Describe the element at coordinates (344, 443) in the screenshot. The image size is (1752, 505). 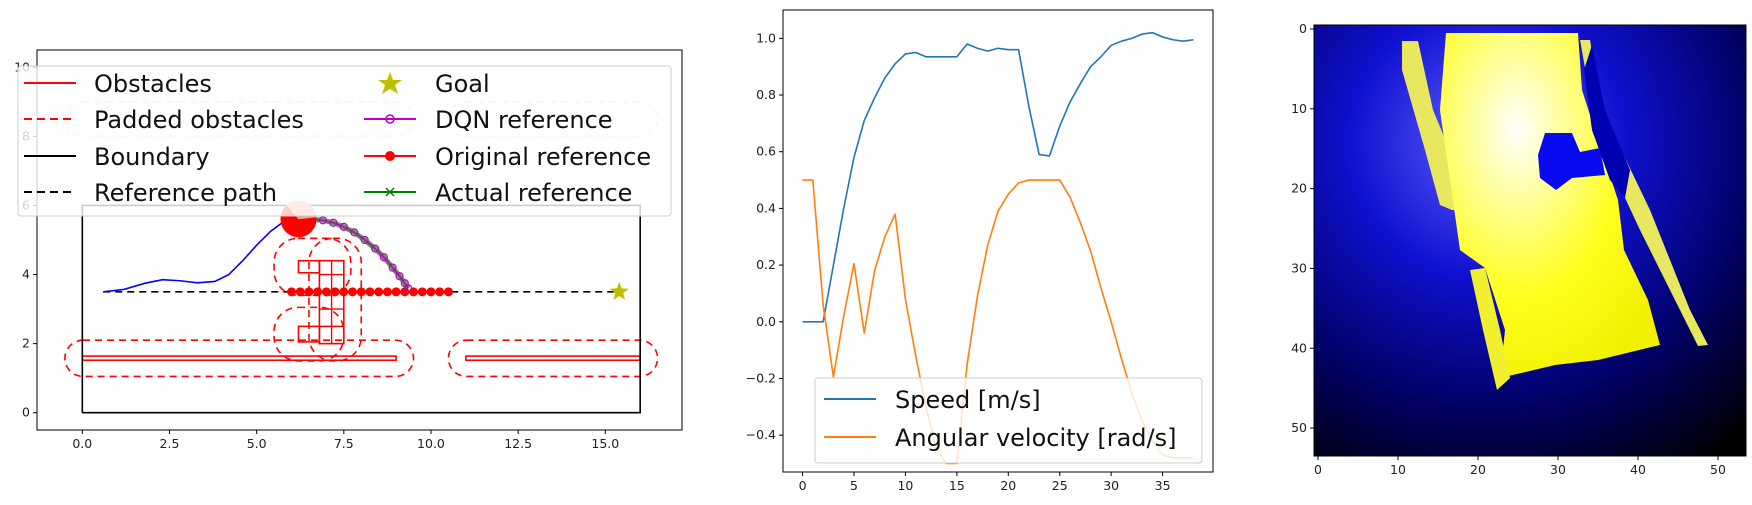
I see `x-tick-label: 7.5` at that location.